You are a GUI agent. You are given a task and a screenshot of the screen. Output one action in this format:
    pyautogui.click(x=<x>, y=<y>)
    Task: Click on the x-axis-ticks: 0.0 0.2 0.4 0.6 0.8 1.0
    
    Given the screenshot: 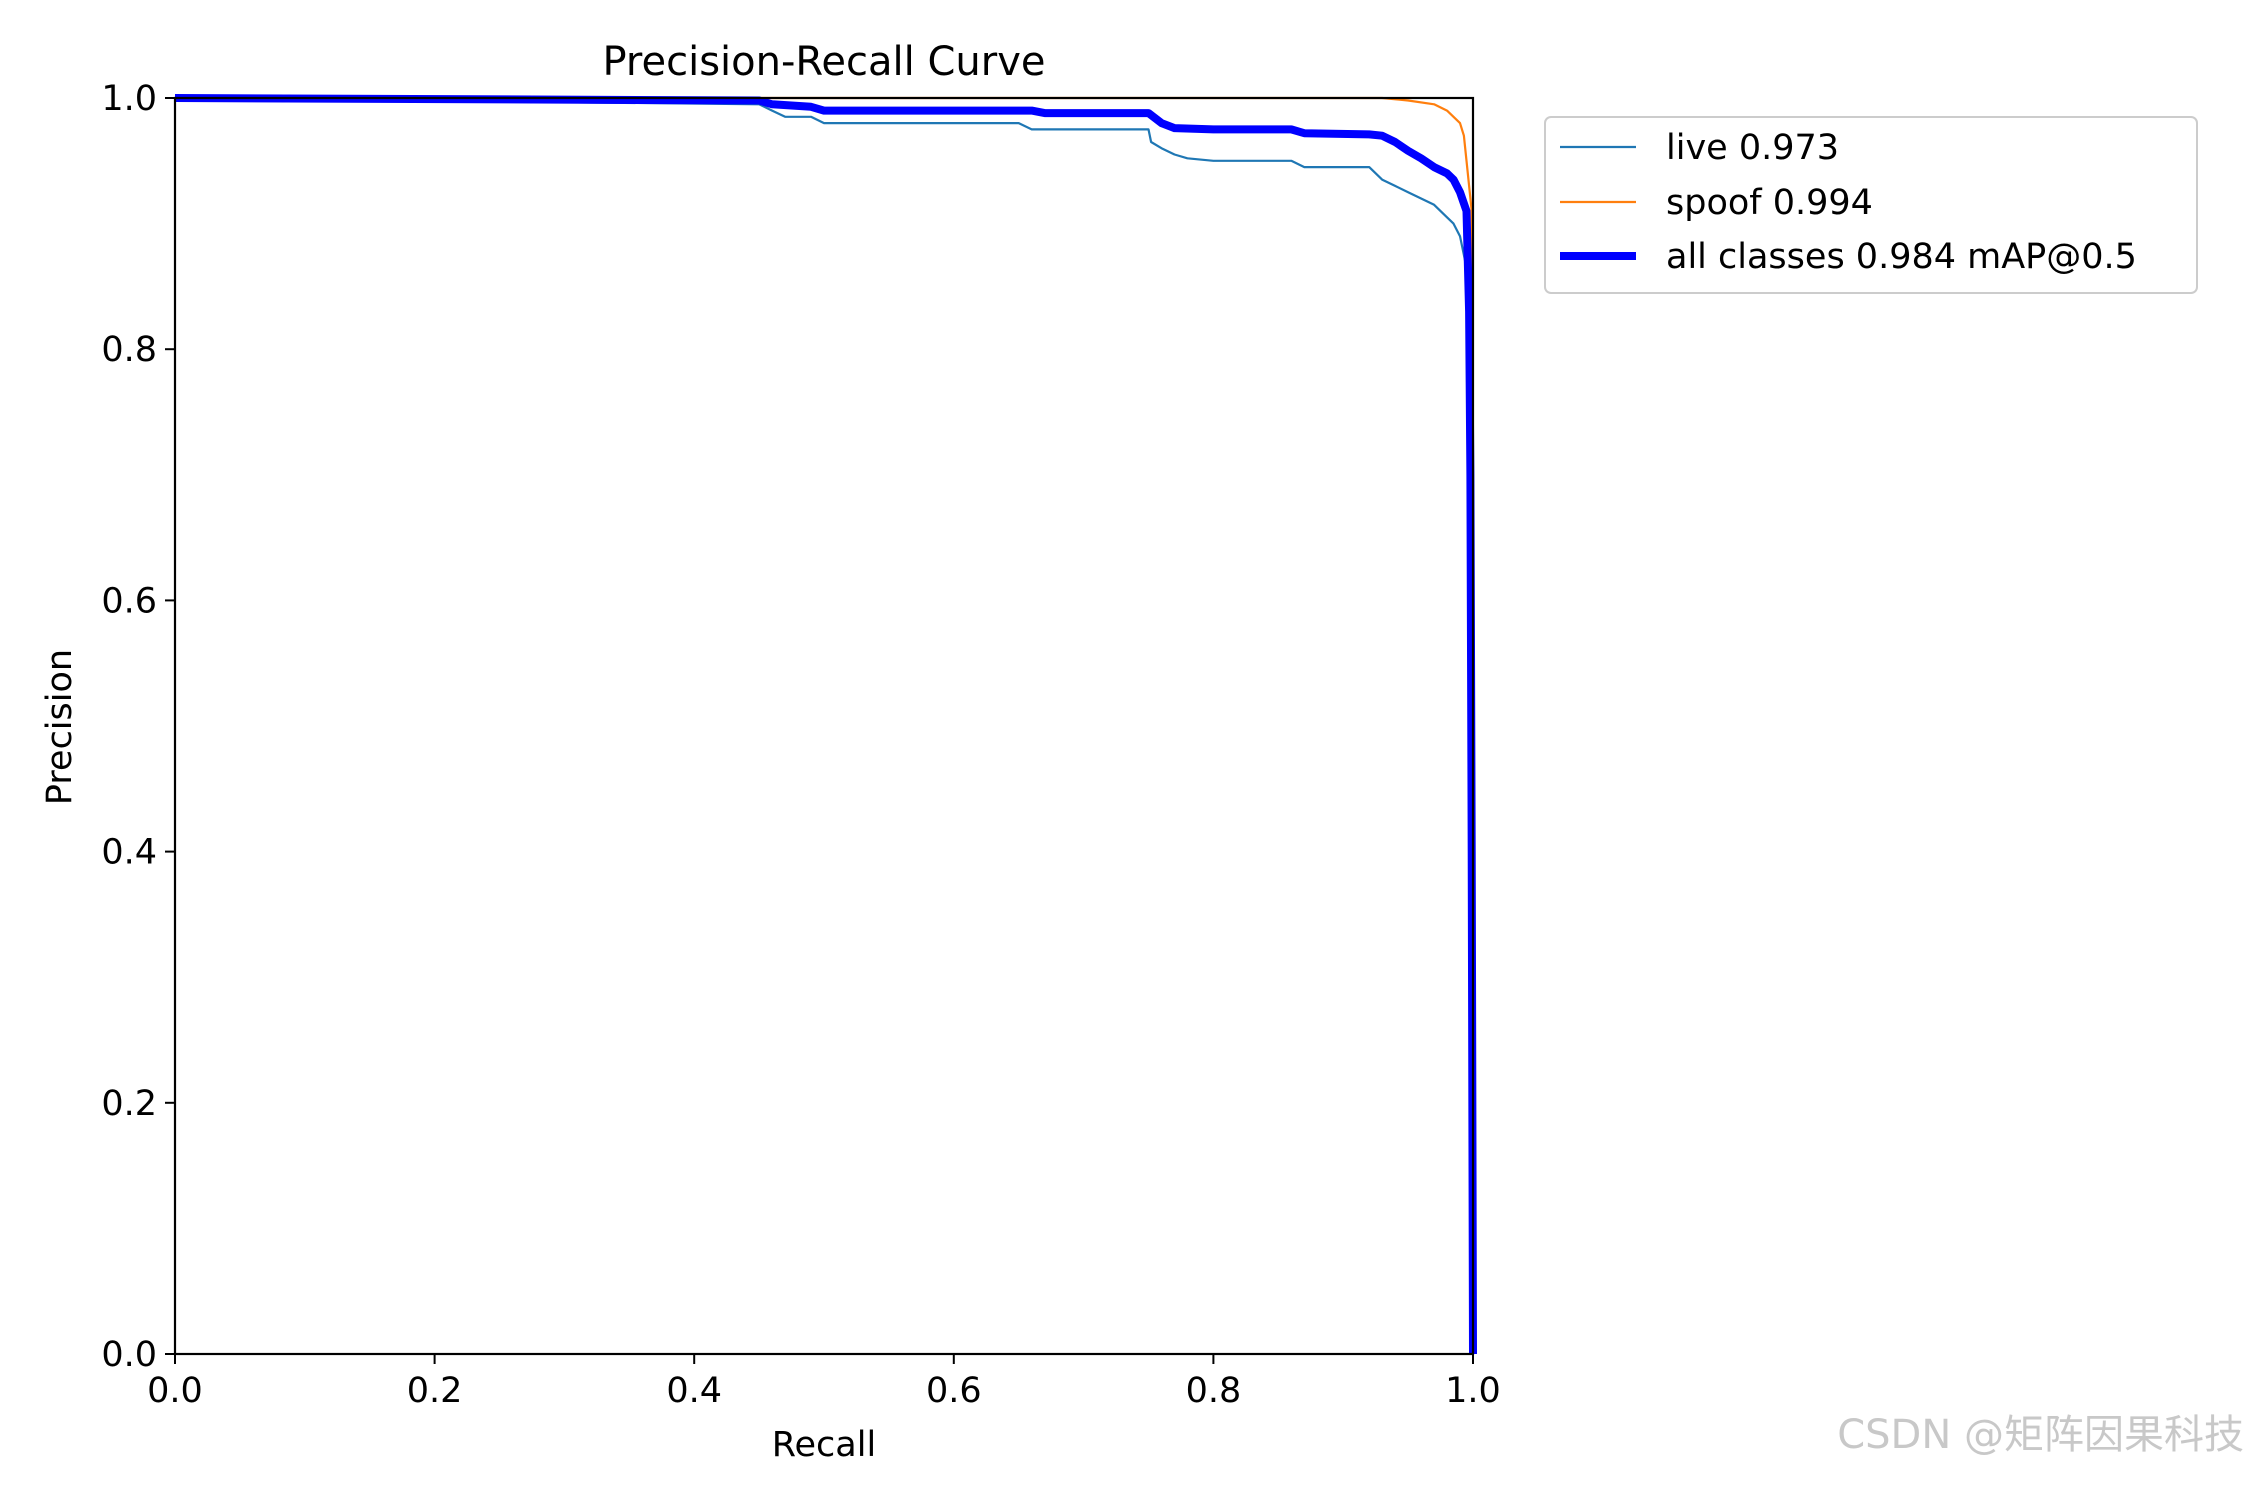 What is the action you would take?
    pyautogui.click(x=824, y=1382)
    